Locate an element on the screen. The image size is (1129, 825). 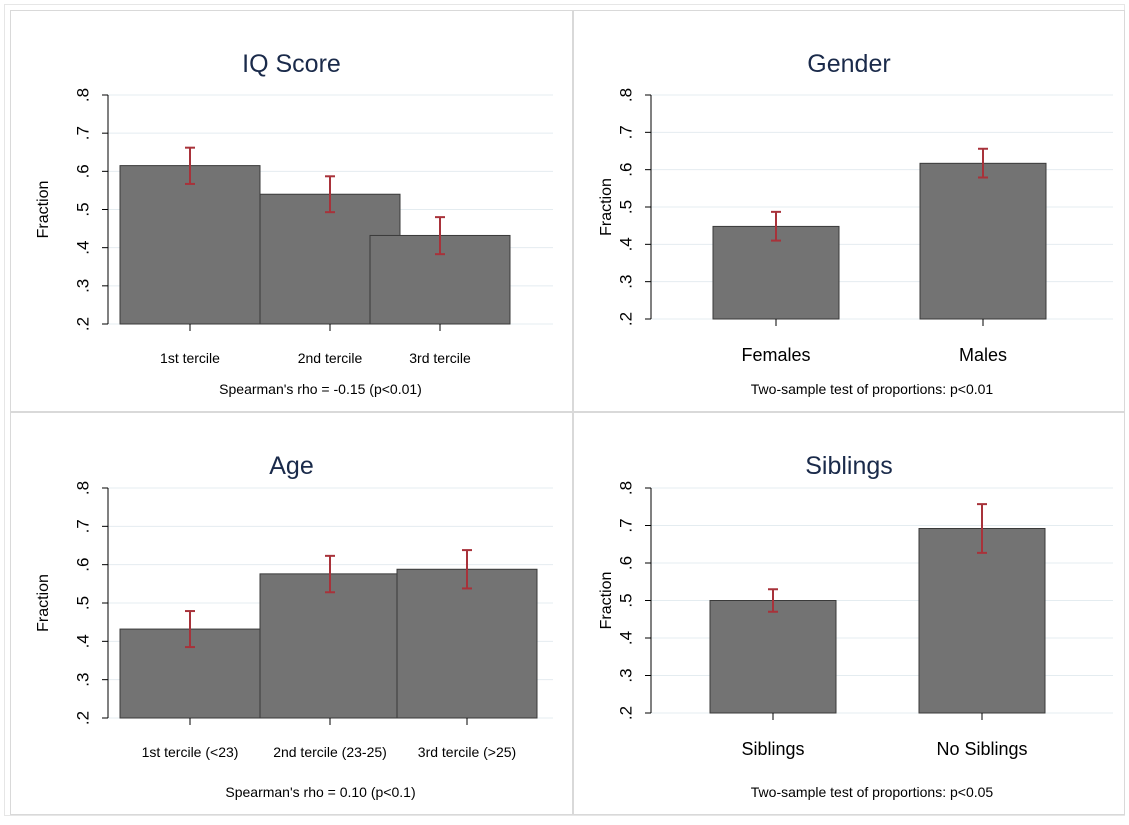
x-tick-label: 2nd tercile is located at coordinates (330, 358).